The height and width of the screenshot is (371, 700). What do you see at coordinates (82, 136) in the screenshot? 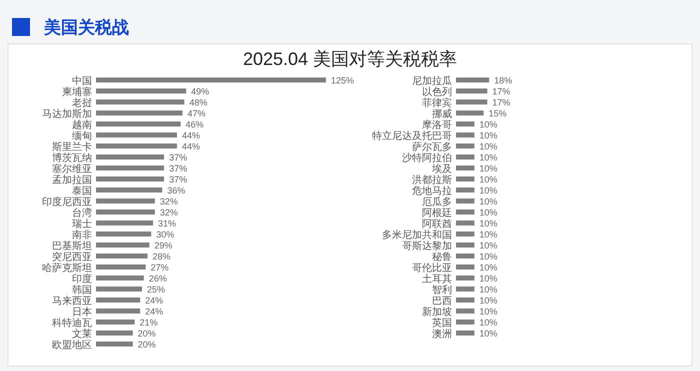
I see `y-tick-label: 缅甸` at bounding box center [82, 136].